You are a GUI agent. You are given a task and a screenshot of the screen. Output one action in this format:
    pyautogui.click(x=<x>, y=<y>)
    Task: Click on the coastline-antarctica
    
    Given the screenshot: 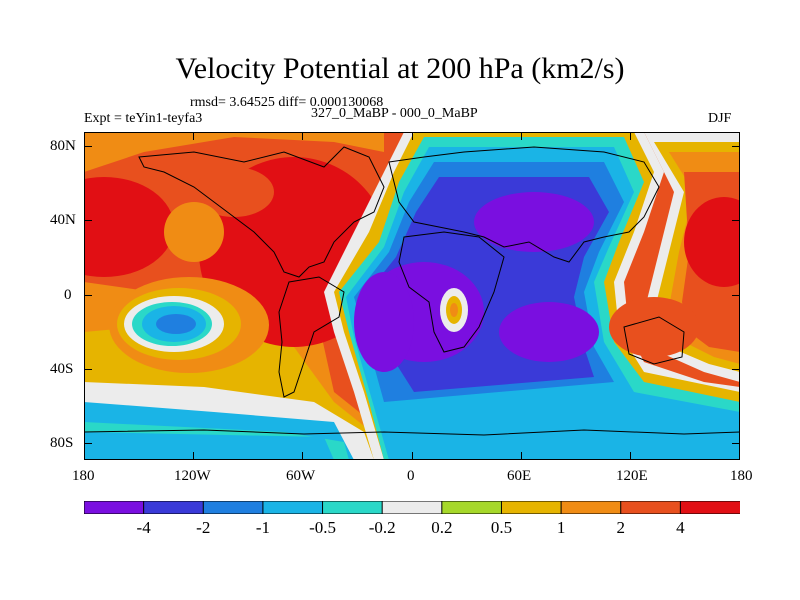 What is the action you would take?
    pyautogui.click(x=412, y=432)
    